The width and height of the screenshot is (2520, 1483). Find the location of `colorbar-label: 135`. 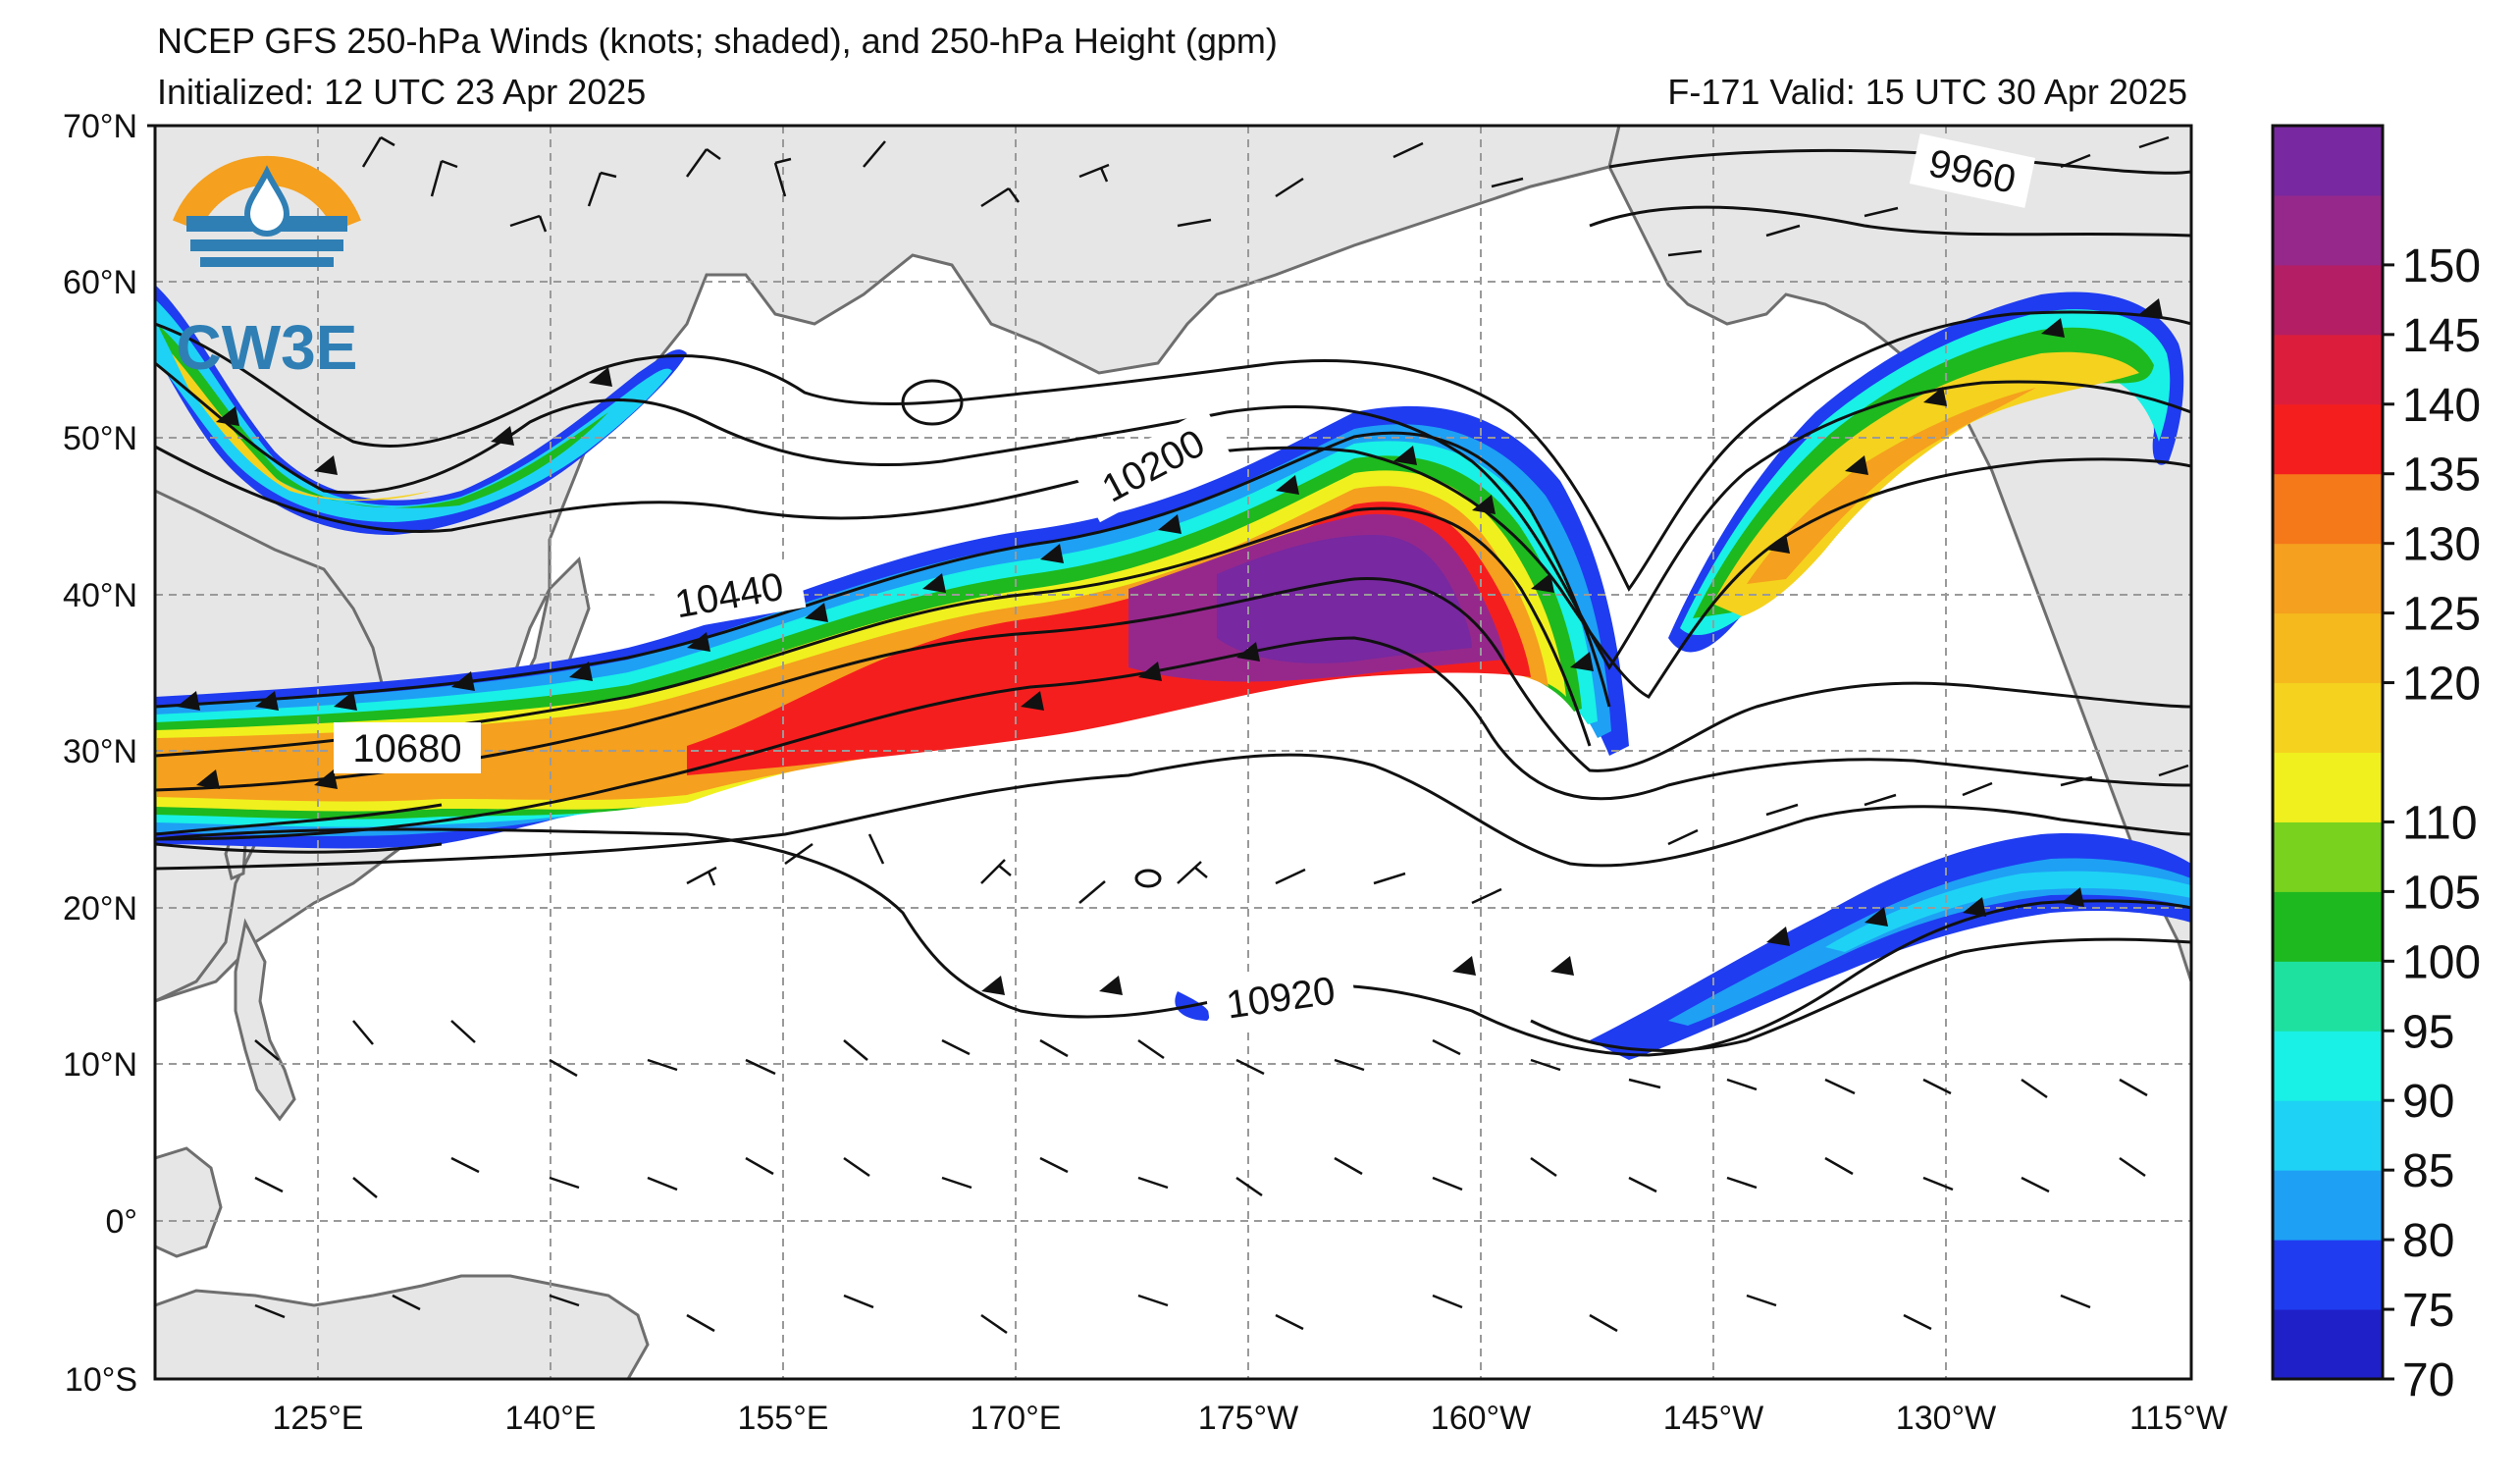

colorbar-label: 135 is located at coordinates (2441, 476).